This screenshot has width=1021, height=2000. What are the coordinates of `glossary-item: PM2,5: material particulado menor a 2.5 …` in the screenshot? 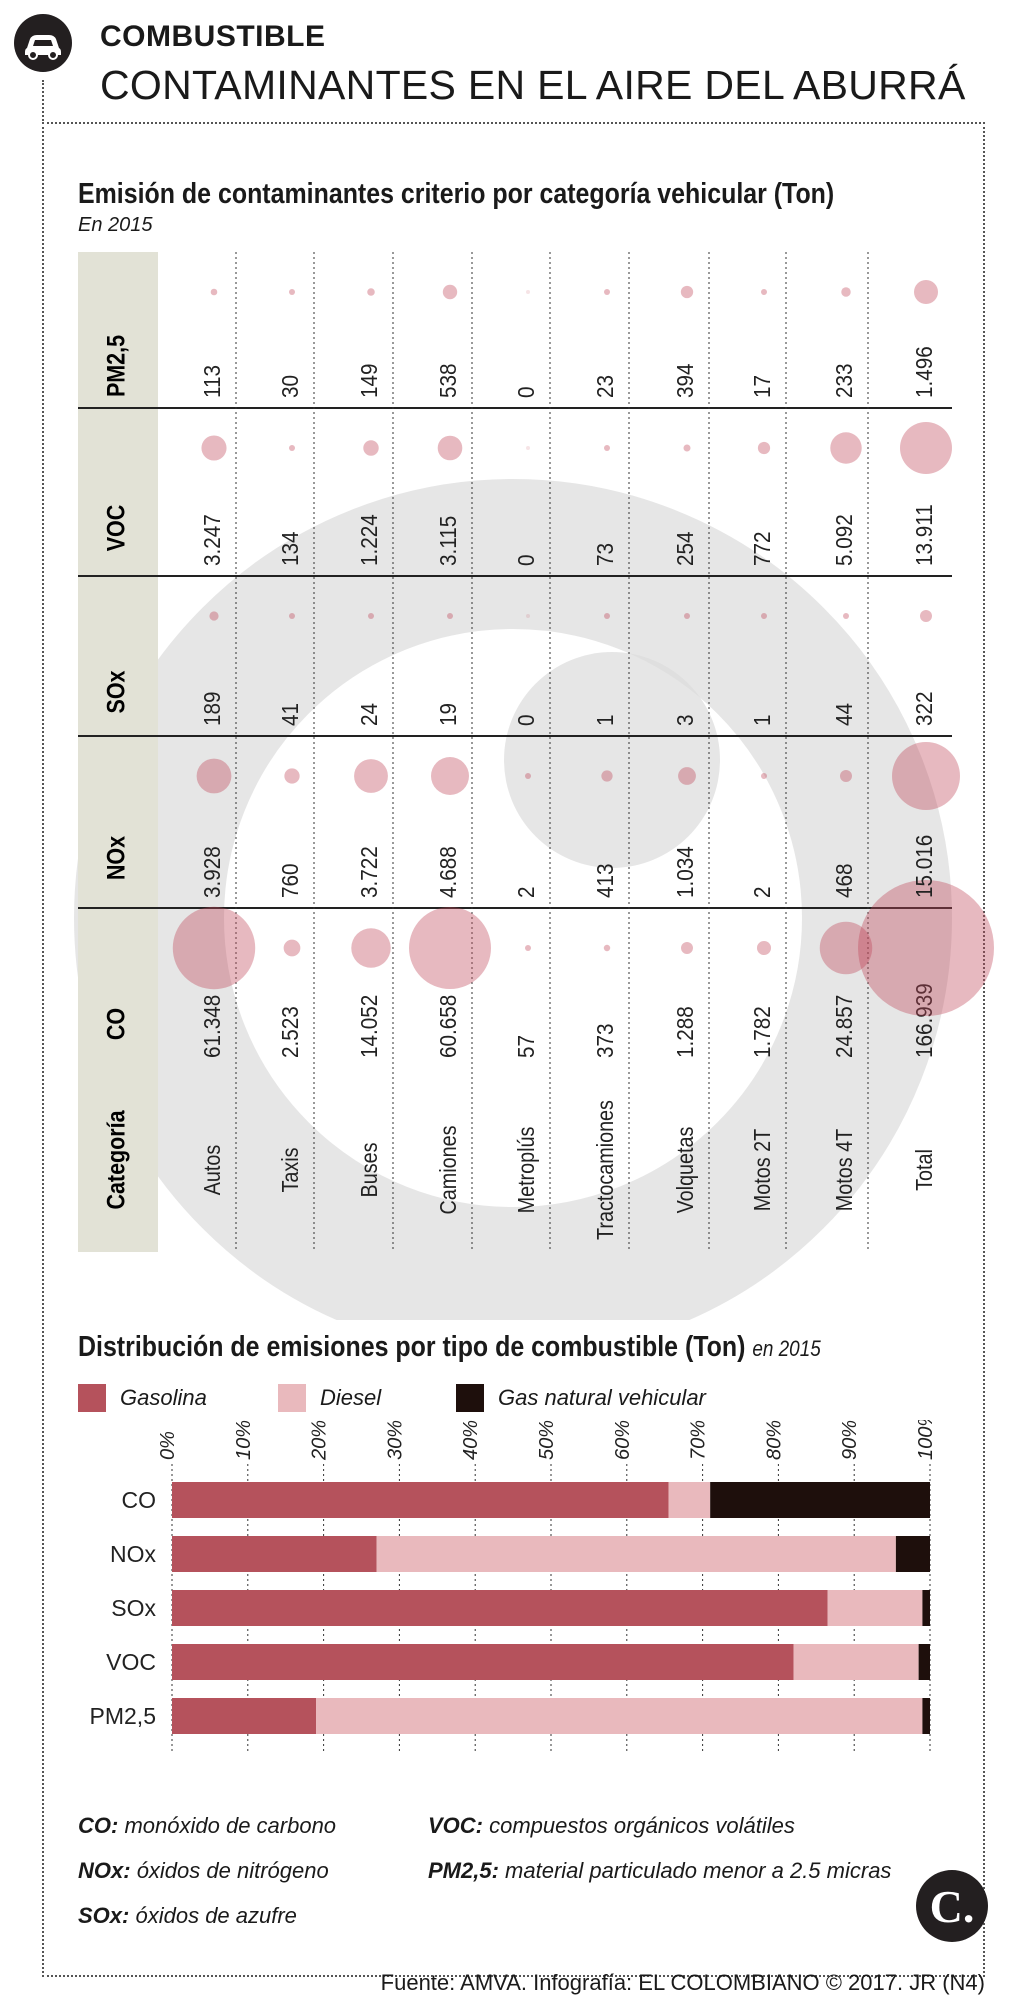 It's located at (659, 1871).